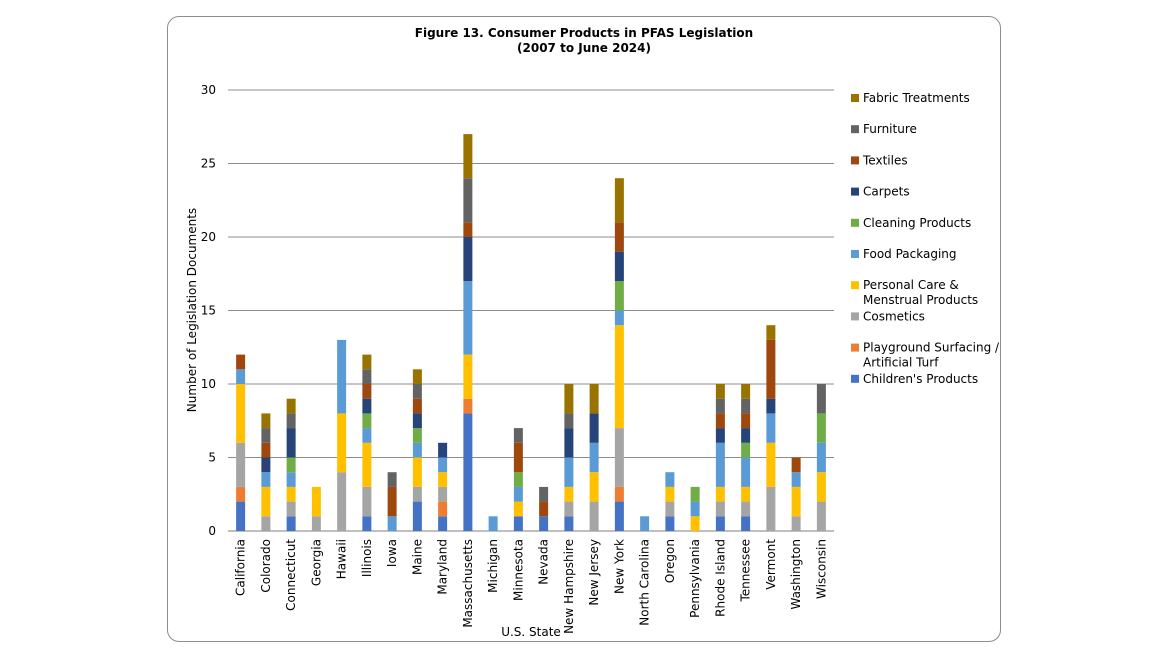 The height and width of the screenshot is (658, 1170). What do you see at coordinates (821, 569) in the screenshot?
I see `x-tick-label: Wisconsin` at bounding box center [821, 569].